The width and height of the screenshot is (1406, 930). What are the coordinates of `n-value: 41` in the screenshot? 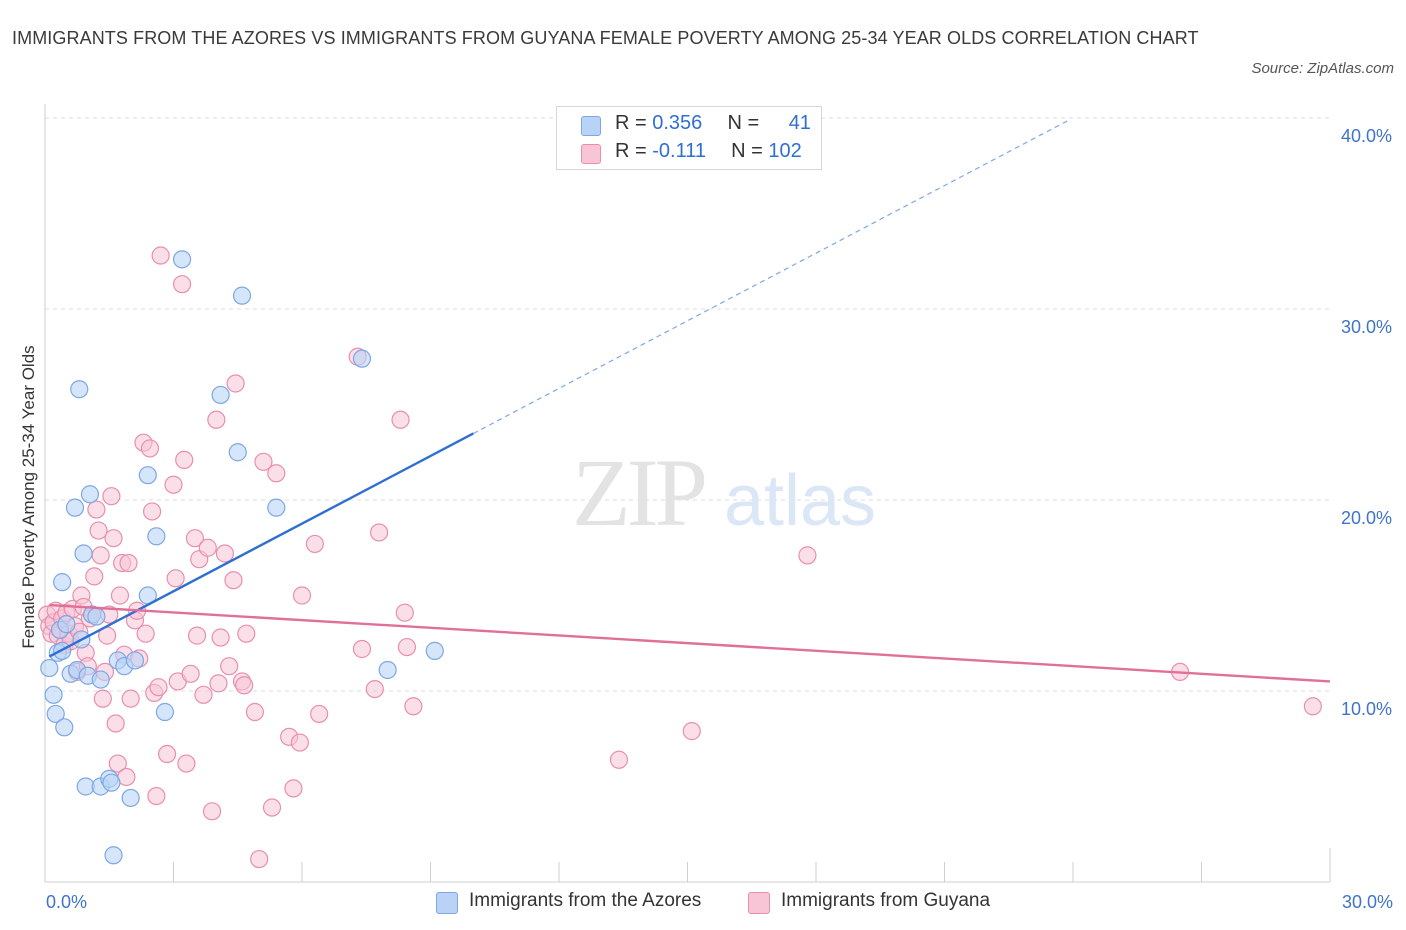 It's located at (799, 123).